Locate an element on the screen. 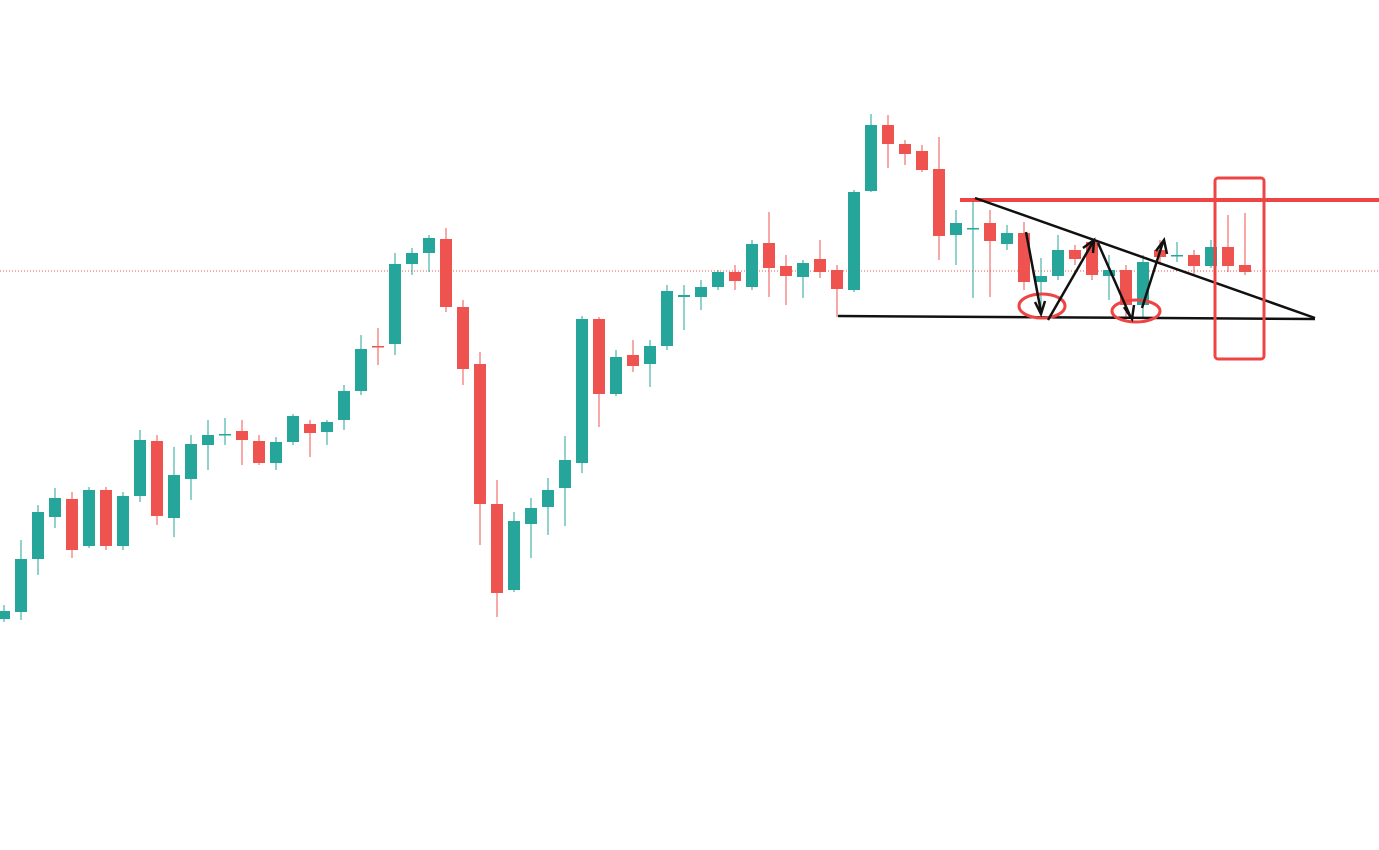 The image size is (1379, 850). support-line is located at coordinates (1076, 317).